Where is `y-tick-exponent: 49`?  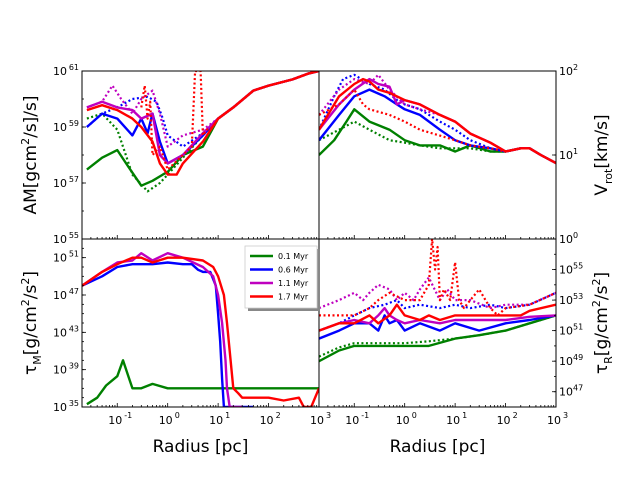 y-tick-exponent: 49 is located at coordinates (578, 357).